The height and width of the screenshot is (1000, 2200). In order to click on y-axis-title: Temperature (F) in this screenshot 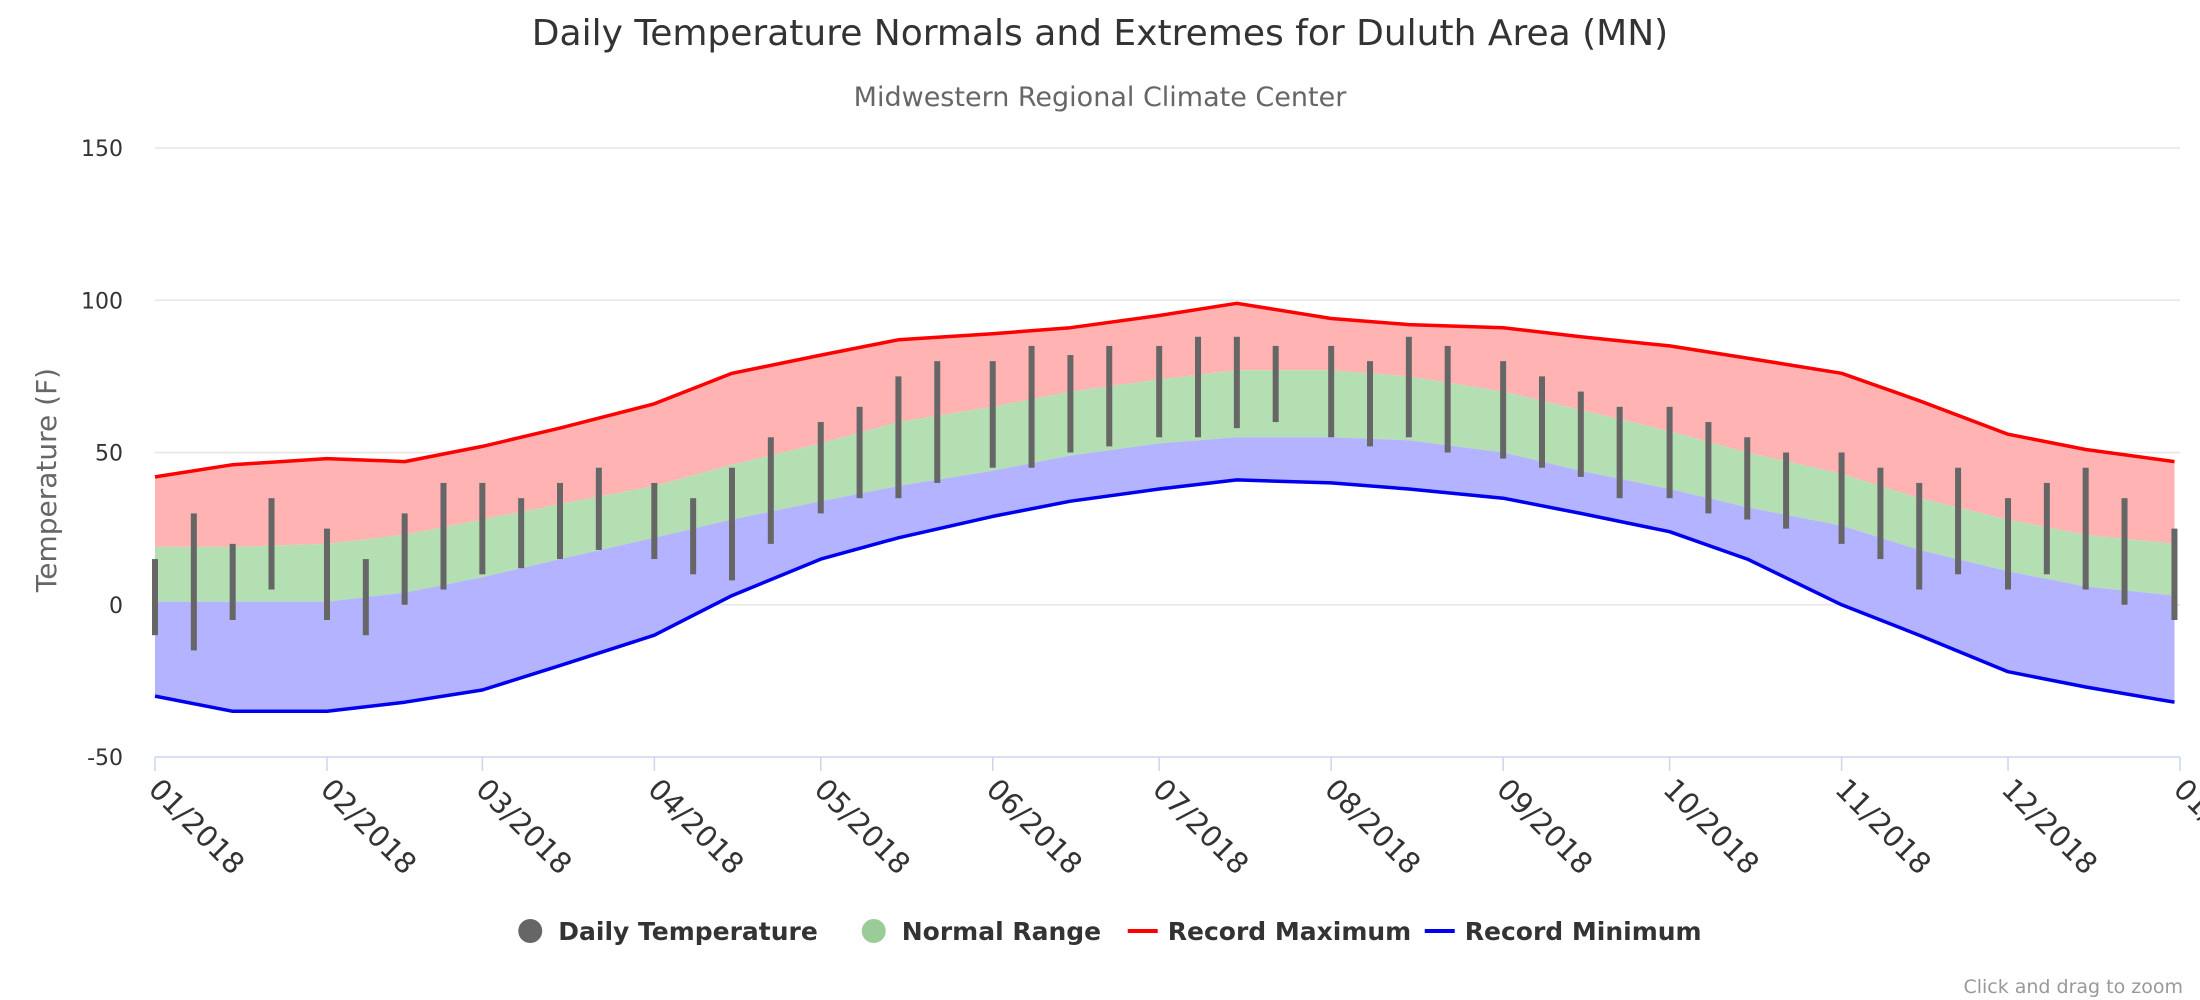, I will do `click(46, 480)`.